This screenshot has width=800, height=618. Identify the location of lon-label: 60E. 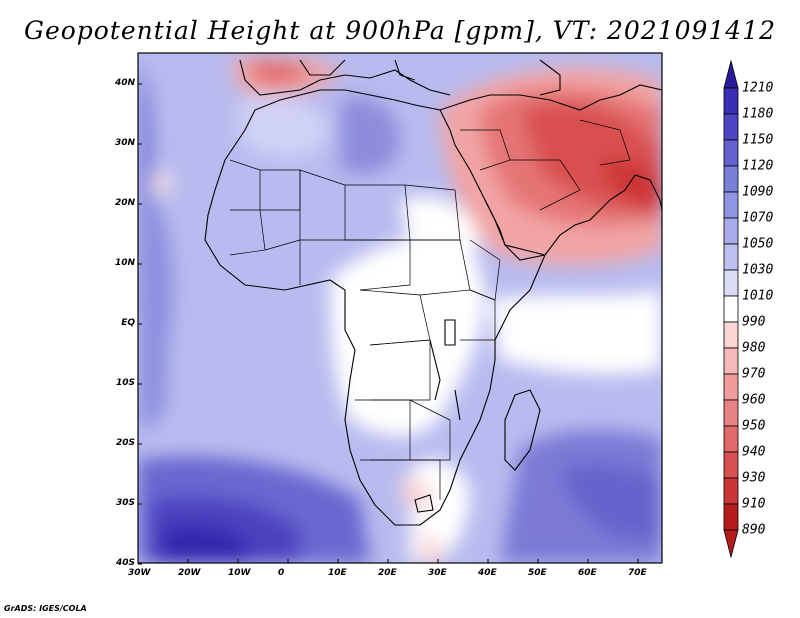
(587, 573).